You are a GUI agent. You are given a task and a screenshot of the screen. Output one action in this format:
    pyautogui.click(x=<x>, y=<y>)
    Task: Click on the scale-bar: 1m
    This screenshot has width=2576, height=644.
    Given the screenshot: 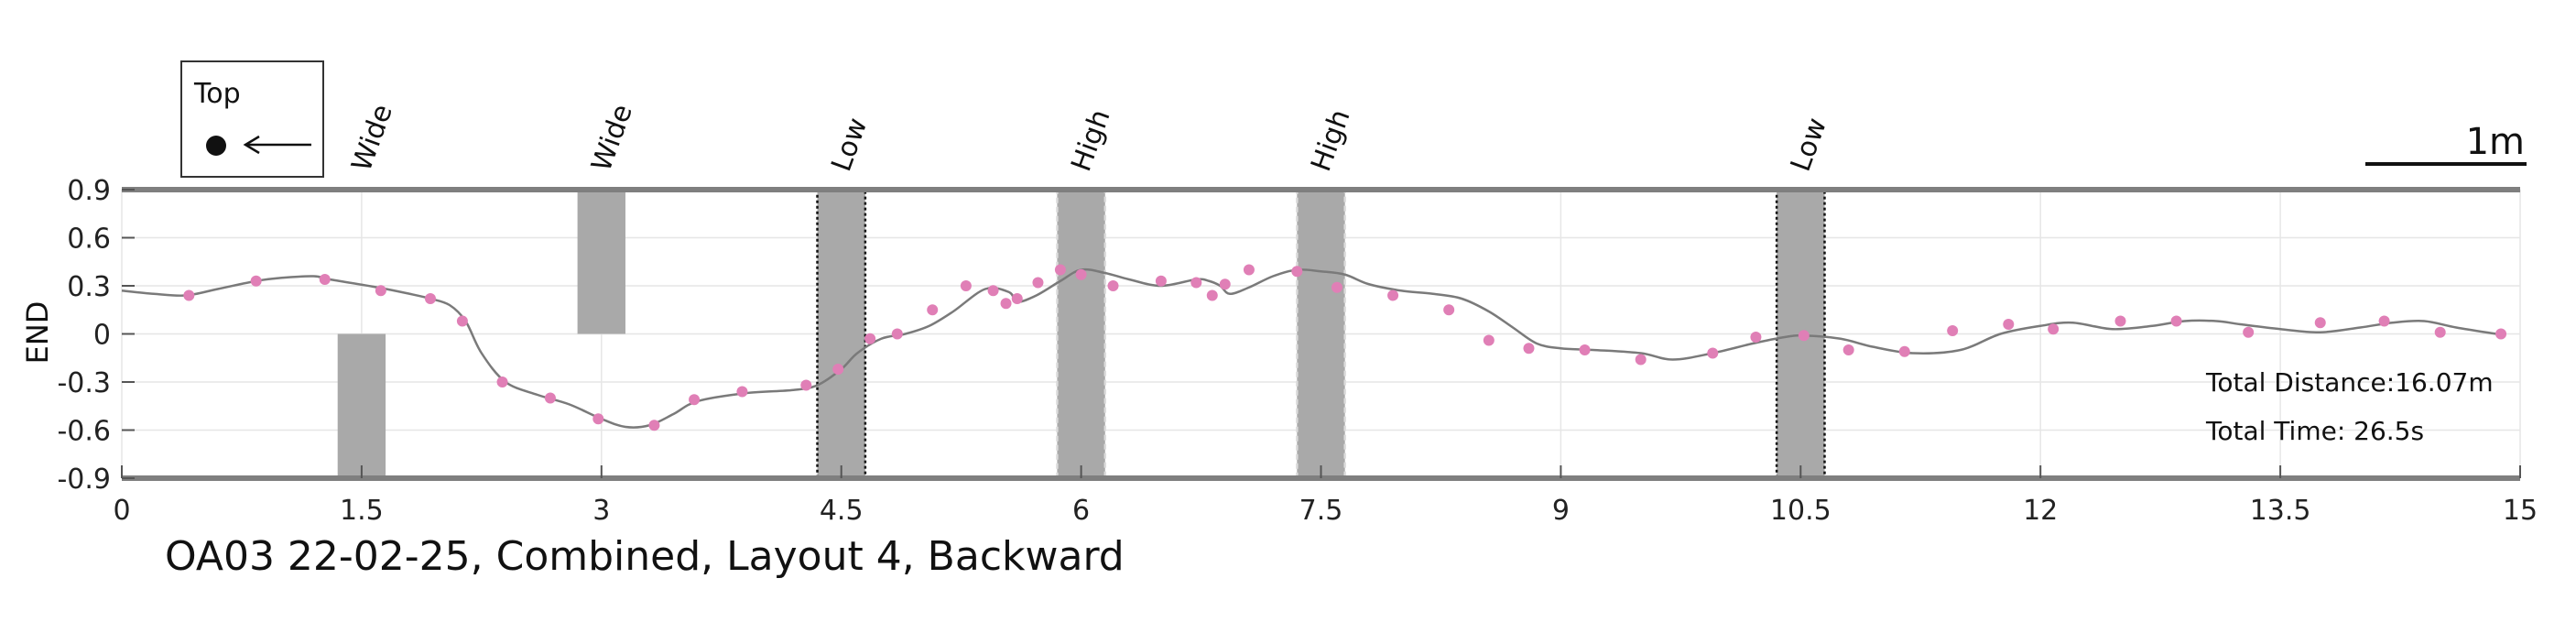 What is the action you would take?
    pyautogui.click(x=2446, y=143)
    